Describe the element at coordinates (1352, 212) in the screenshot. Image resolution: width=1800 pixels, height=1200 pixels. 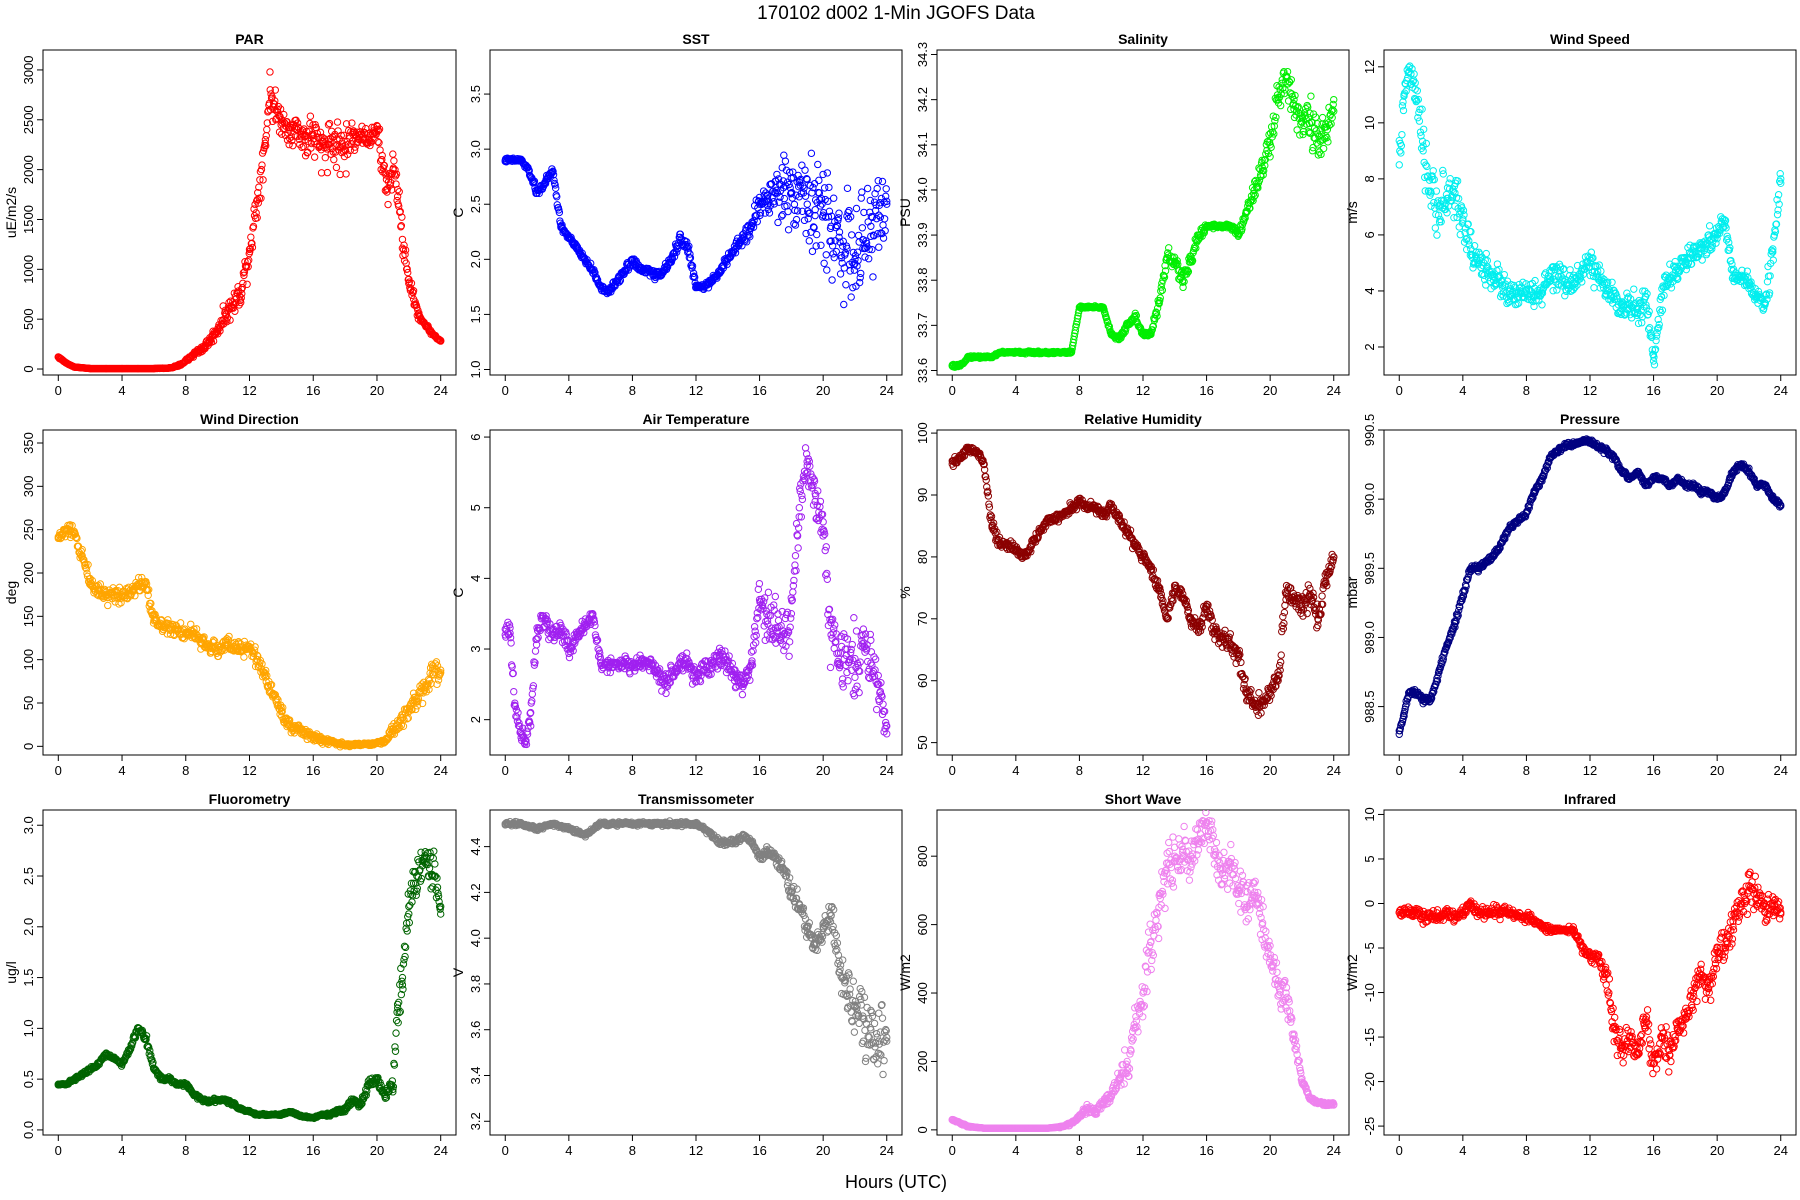
I see `y-axis-label: m/s` at that location.